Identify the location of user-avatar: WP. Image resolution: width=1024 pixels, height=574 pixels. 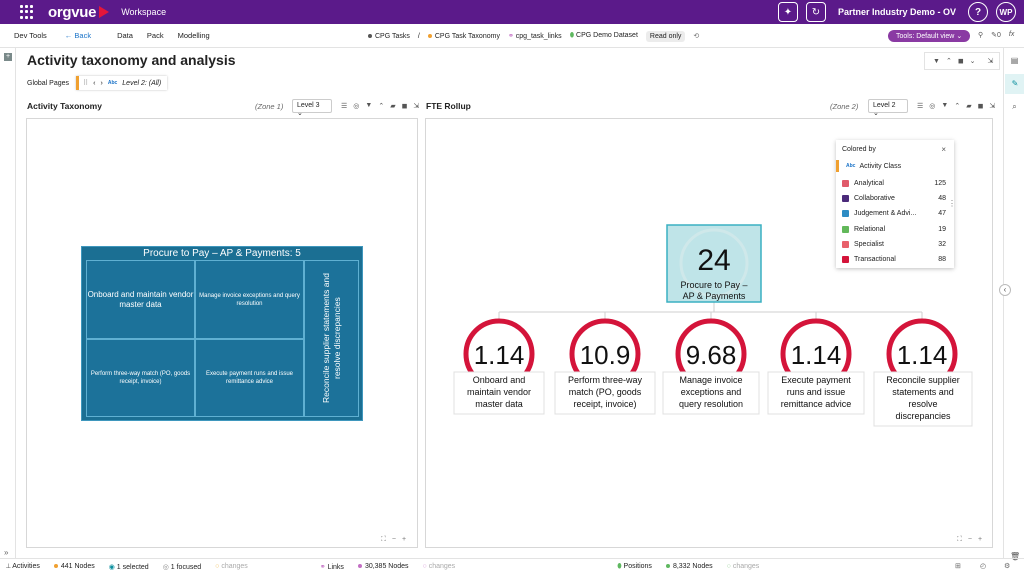
(1006, 12).